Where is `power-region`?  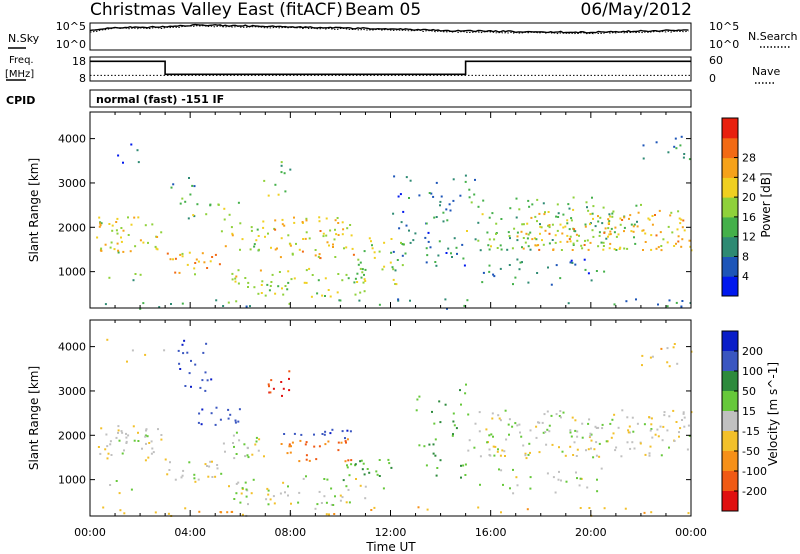 power-region is located at coordinates (379, 261).